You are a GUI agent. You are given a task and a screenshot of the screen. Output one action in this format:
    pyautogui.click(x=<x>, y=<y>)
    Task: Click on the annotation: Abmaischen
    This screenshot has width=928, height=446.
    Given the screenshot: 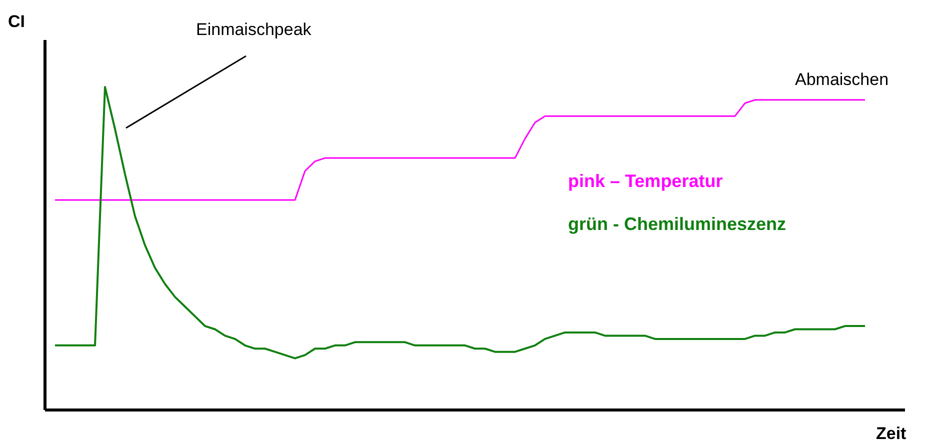 What is the action you would take?
    pyautogui.click(x=842, y=80)
    